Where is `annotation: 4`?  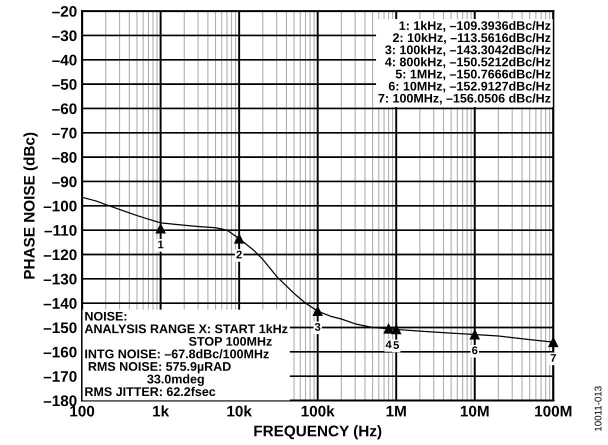
annotation: 4 is located at coordinates (389, 344).